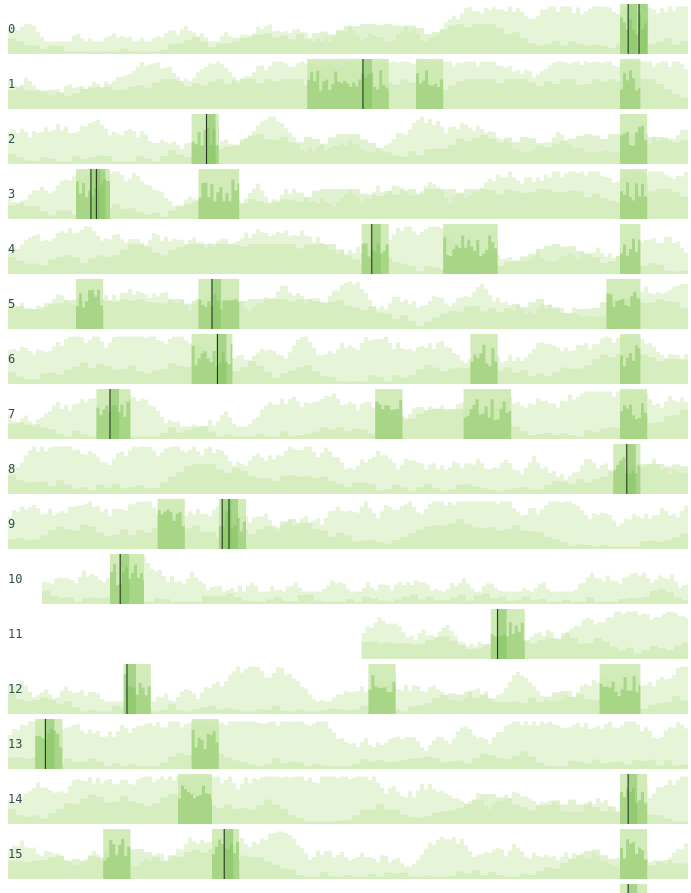 This screenshot has width=691, height=893. I want to click on chart-row: 4, so click(348, 249).